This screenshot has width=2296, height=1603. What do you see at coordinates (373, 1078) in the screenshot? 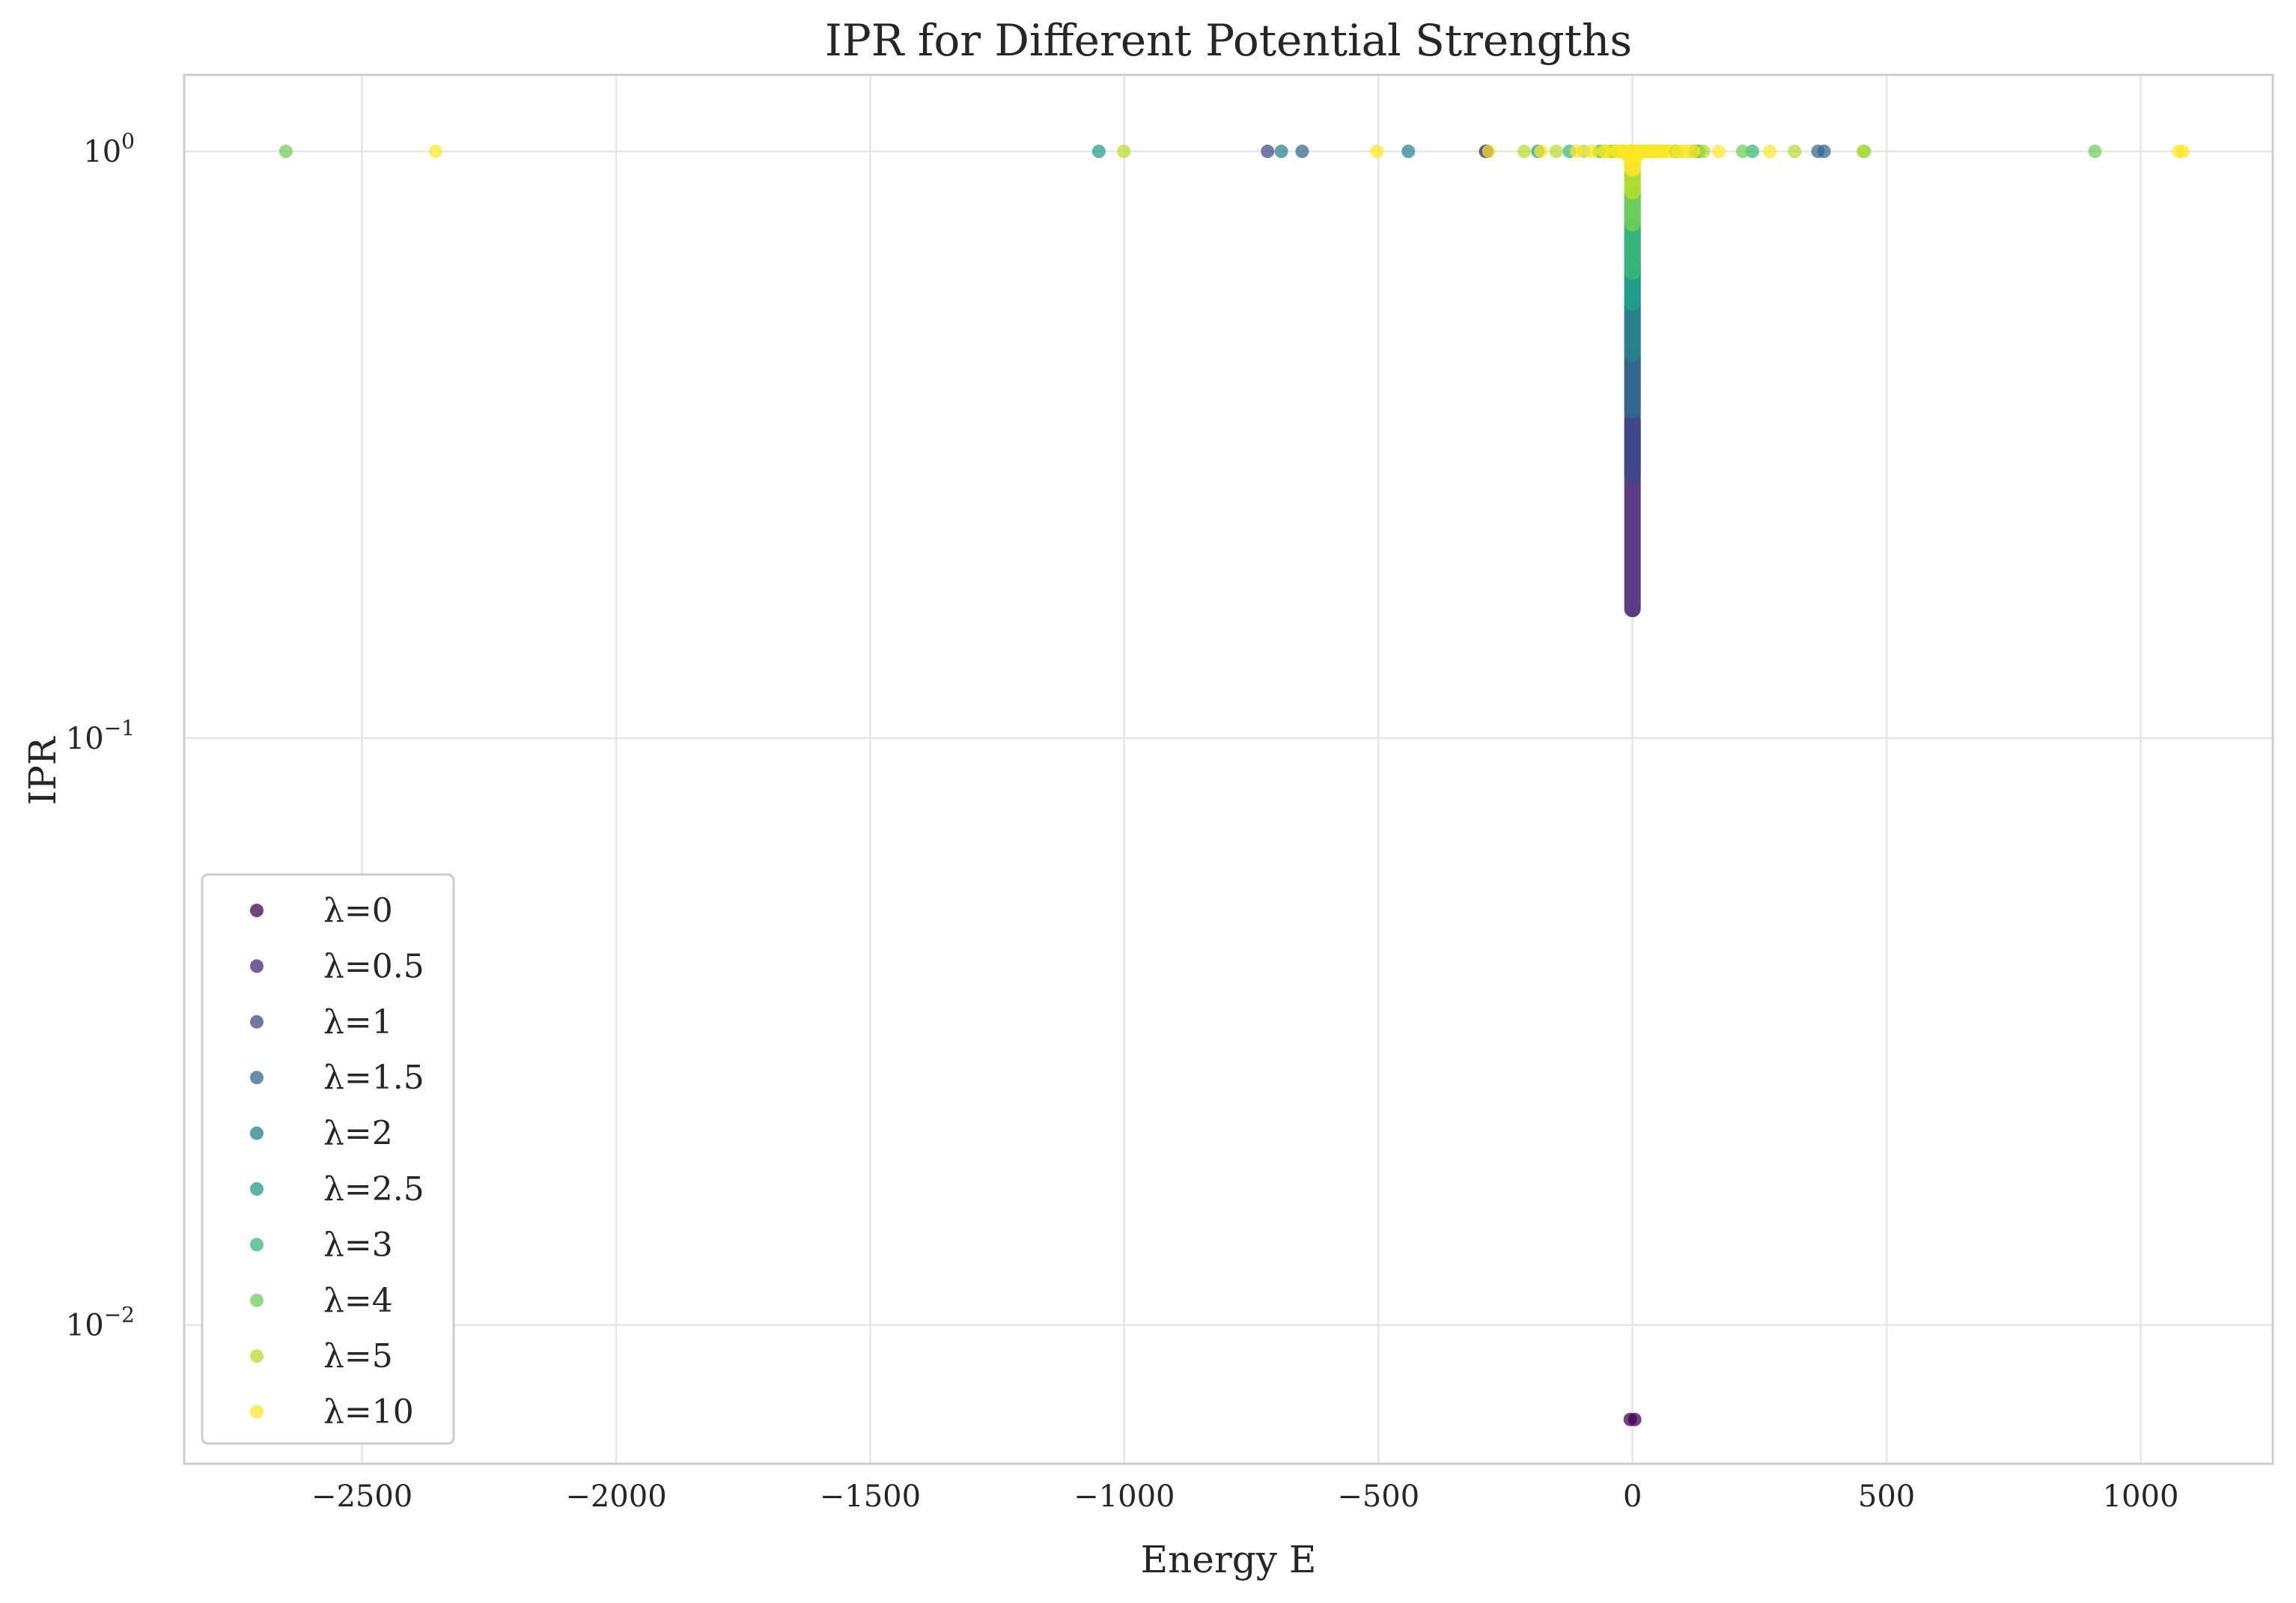
I see `legend-label: λ=1.5` at bounding box center [373, 1078].